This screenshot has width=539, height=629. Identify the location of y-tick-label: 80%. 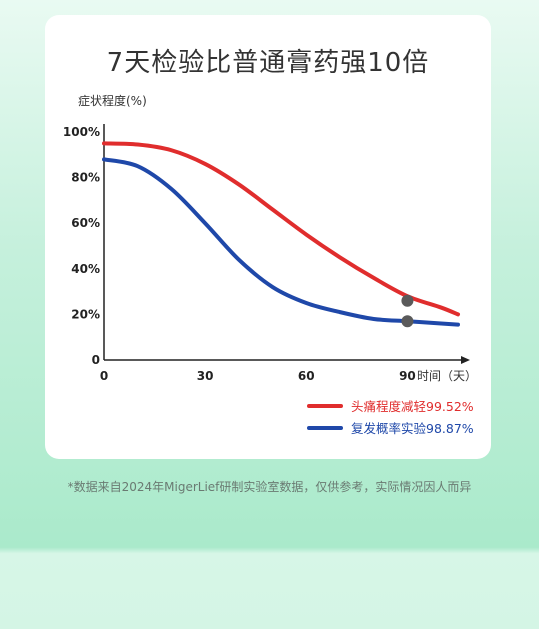
(85, 178).